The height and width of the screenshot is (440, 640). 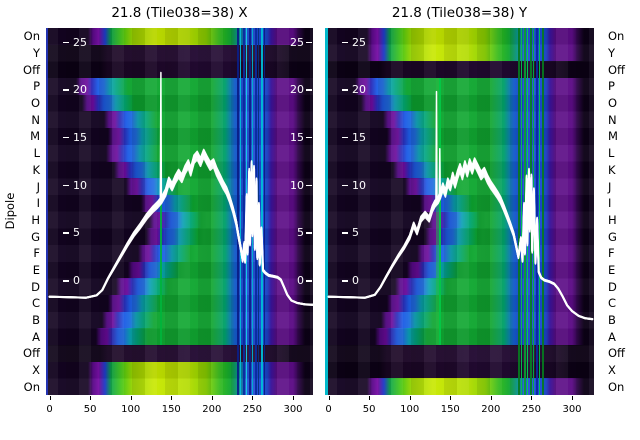 I want to click on y-tick-label-right: 20, so click(x=297, y=90).